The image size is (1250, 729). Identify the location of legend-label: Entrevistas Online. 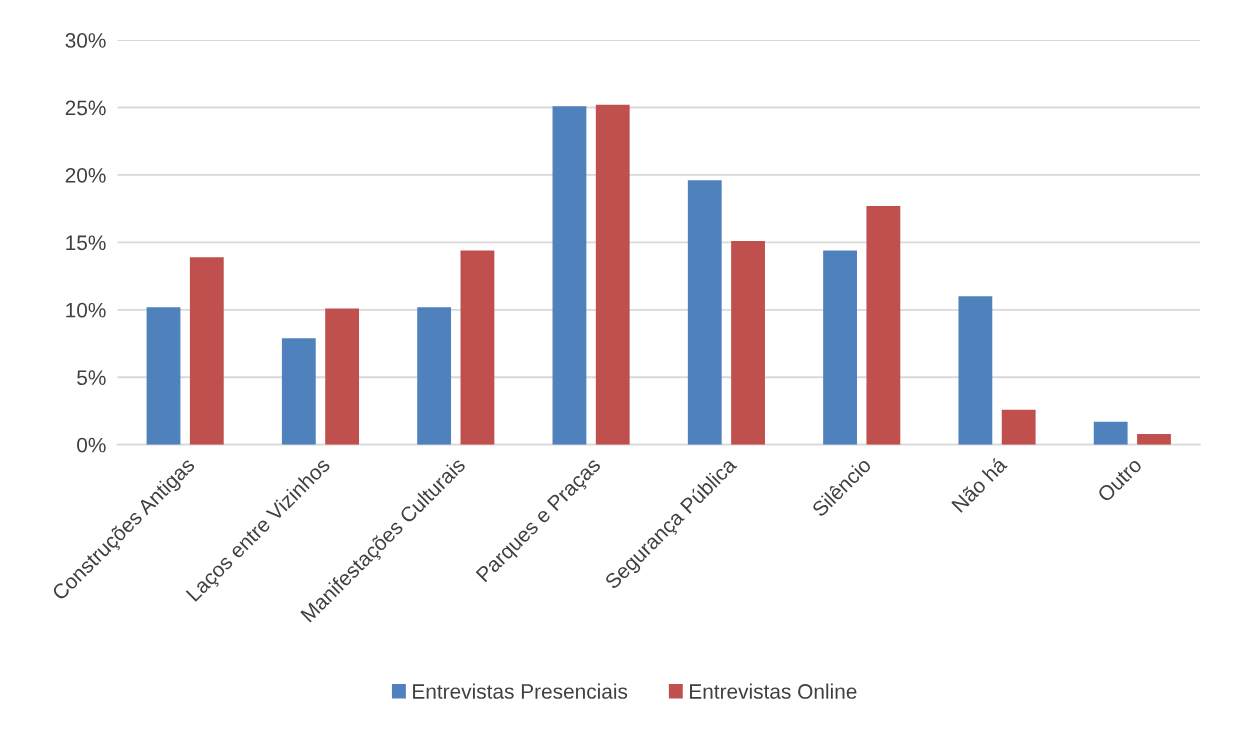
(773, 691).